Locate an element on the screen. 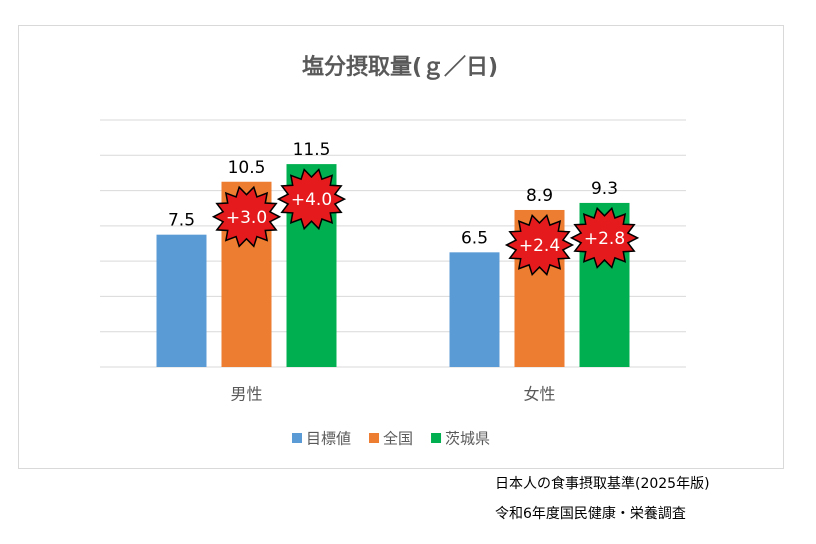  annotation: +3.0 is located at coordinates (246, 218).